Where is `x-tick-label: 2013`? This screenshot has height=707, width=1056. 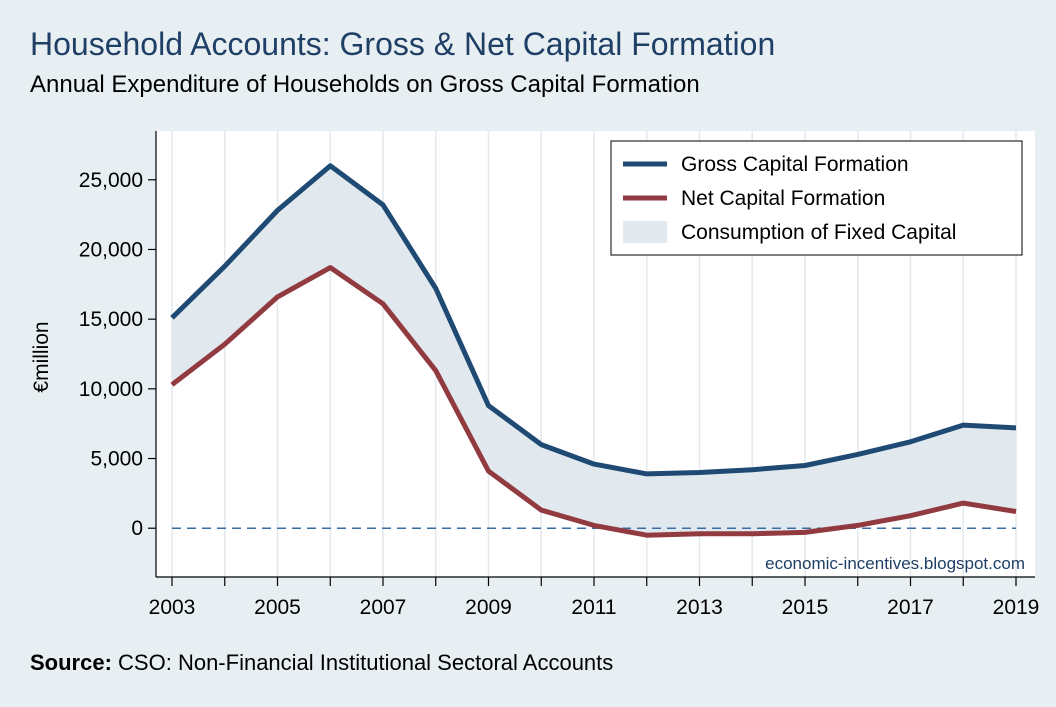 x-tick-label: 2013 is located at coordinates (699, 607).